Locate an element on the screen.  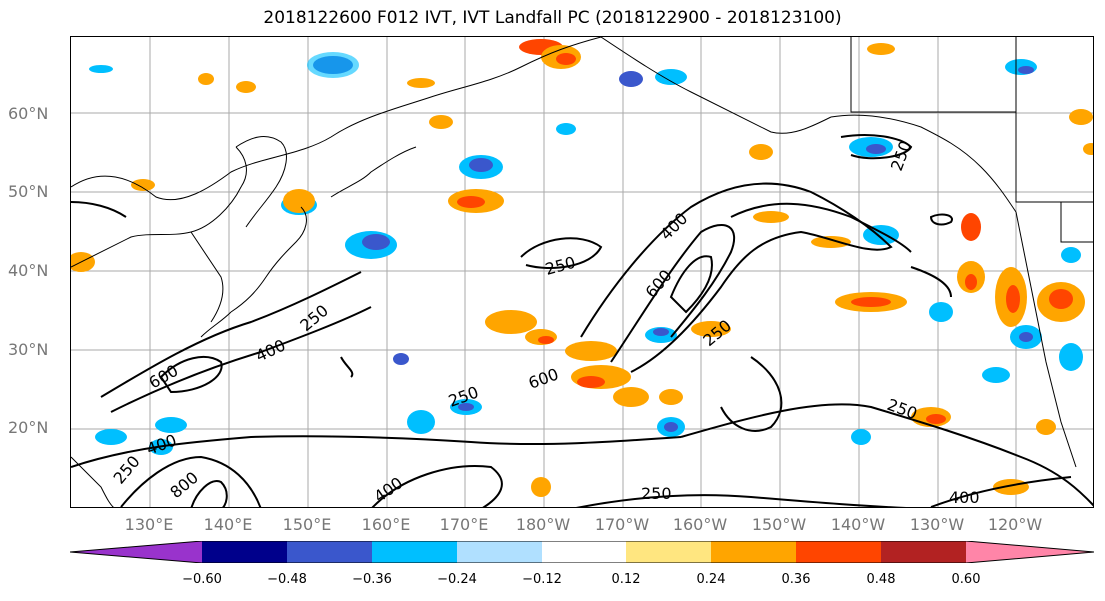
lon-label-140w: 140°W is located at coordinates (858, 524).